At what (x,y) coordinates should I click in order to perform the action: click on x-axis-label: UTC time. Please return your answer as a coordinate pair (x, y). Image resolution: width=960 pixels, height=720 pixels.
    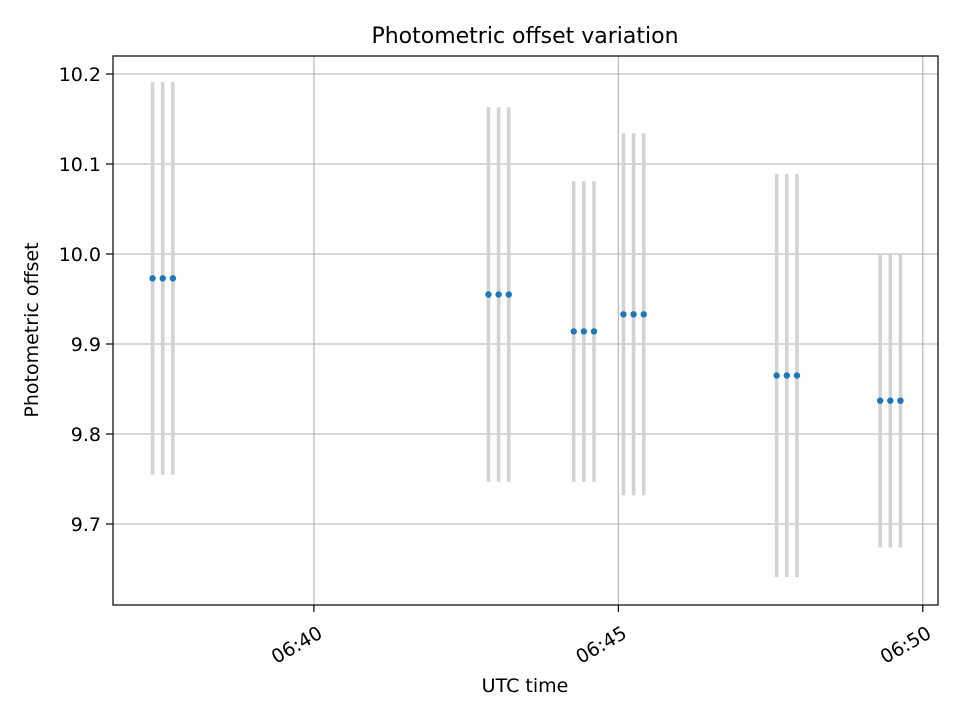
    Looking at the image, I should click on (525, 686).